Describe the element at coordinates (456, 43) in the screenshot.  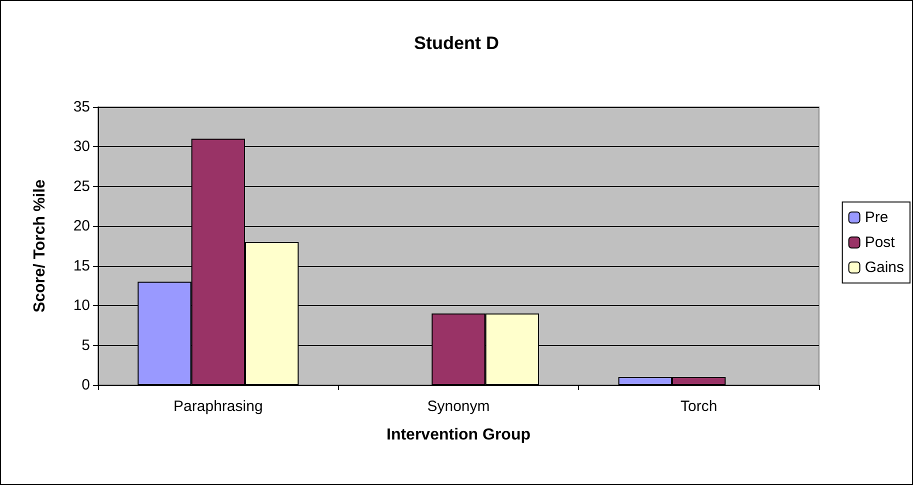
I see `chart-title: Student D` at that location.